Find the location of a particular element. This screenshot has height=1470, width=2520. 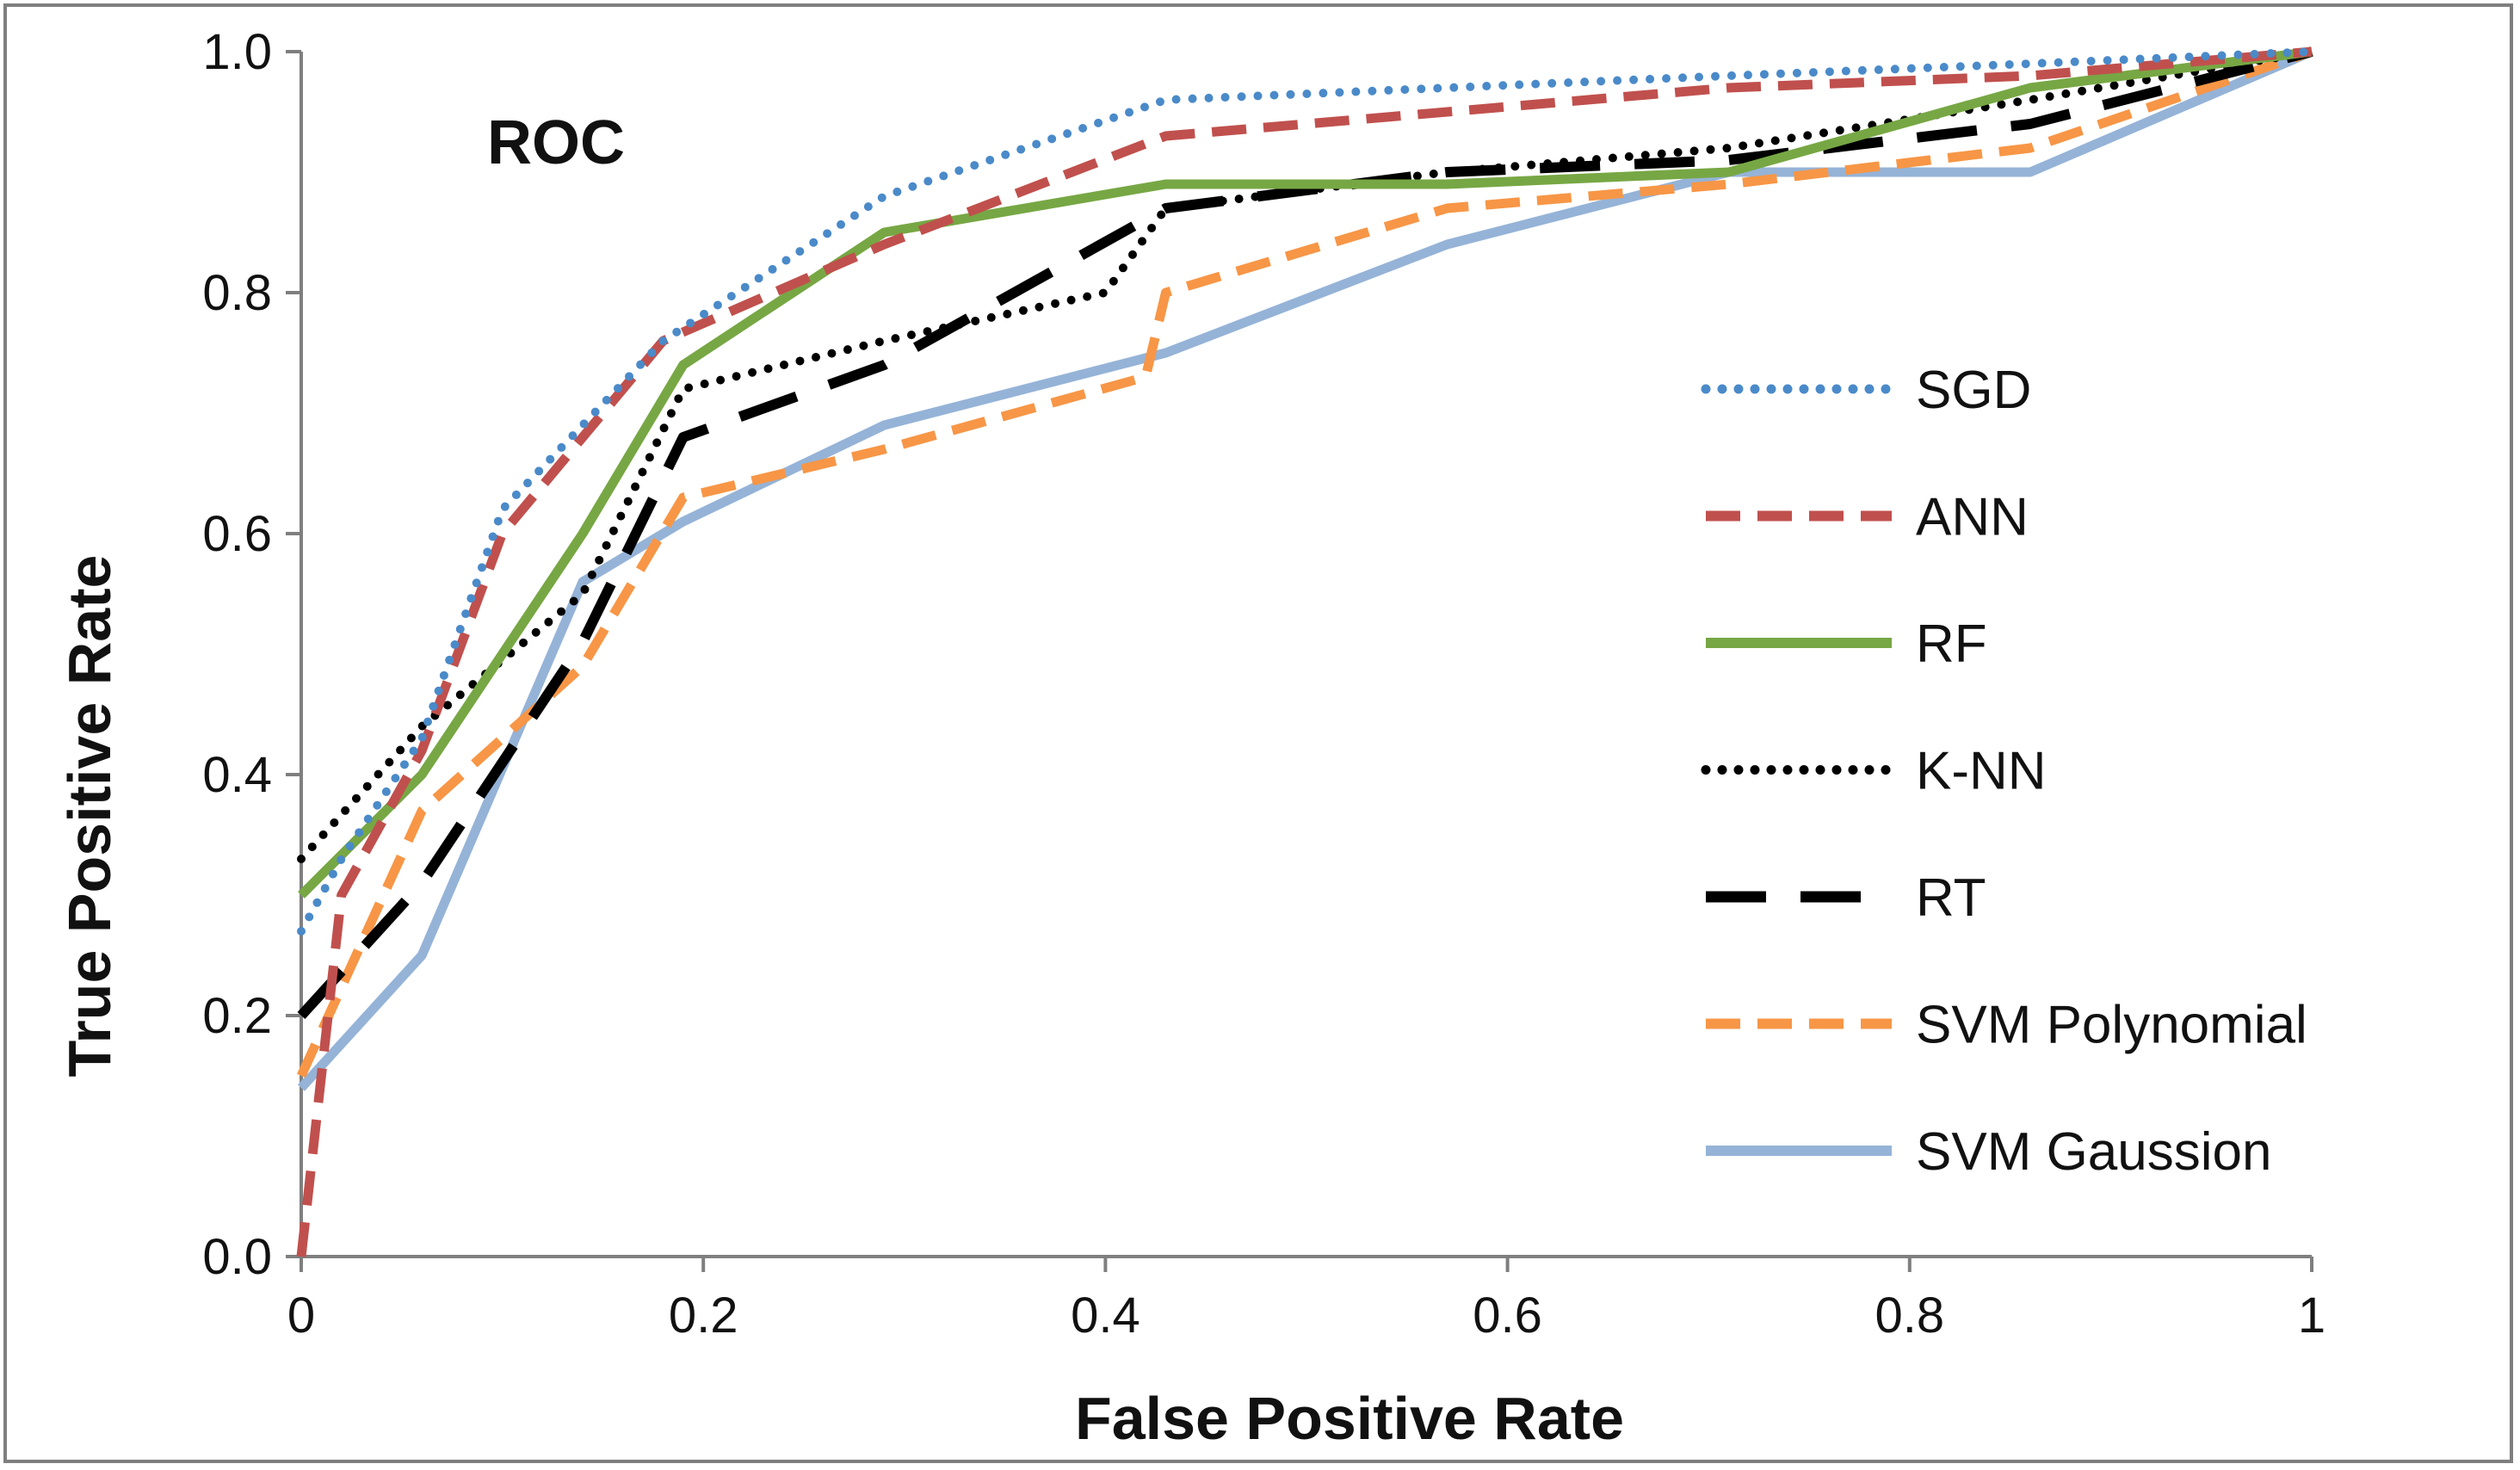

legend-label-rf: RF is located at coordinates (1951, 644).